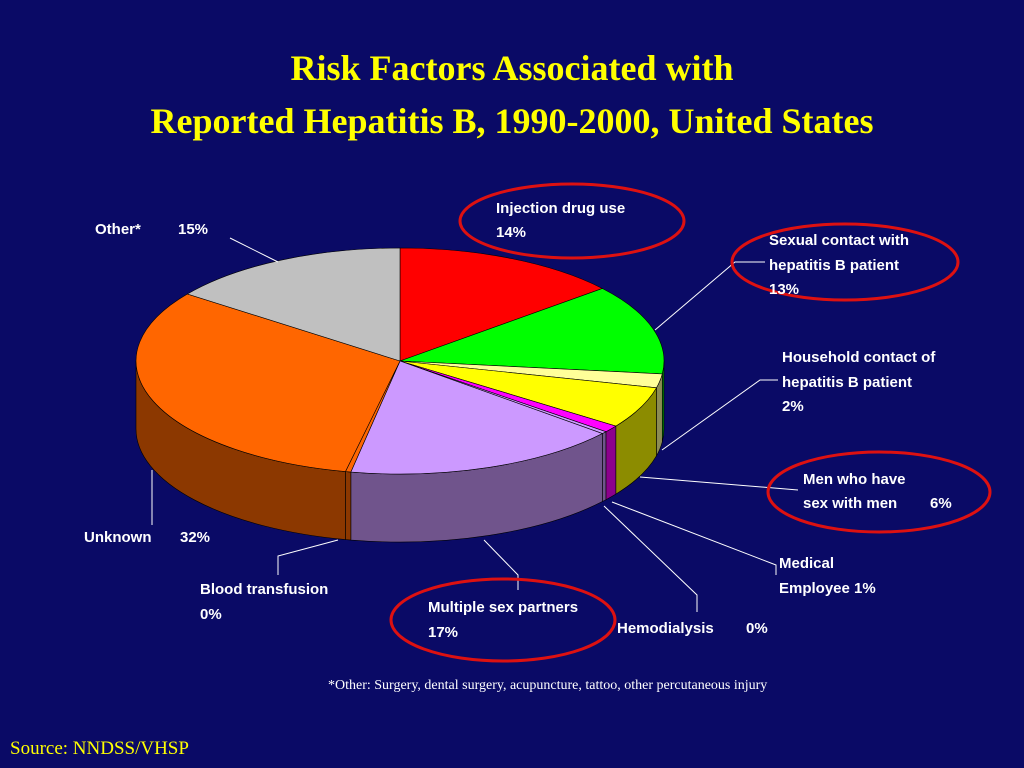  I want to click on pie-slice-other, so click(293, 304).